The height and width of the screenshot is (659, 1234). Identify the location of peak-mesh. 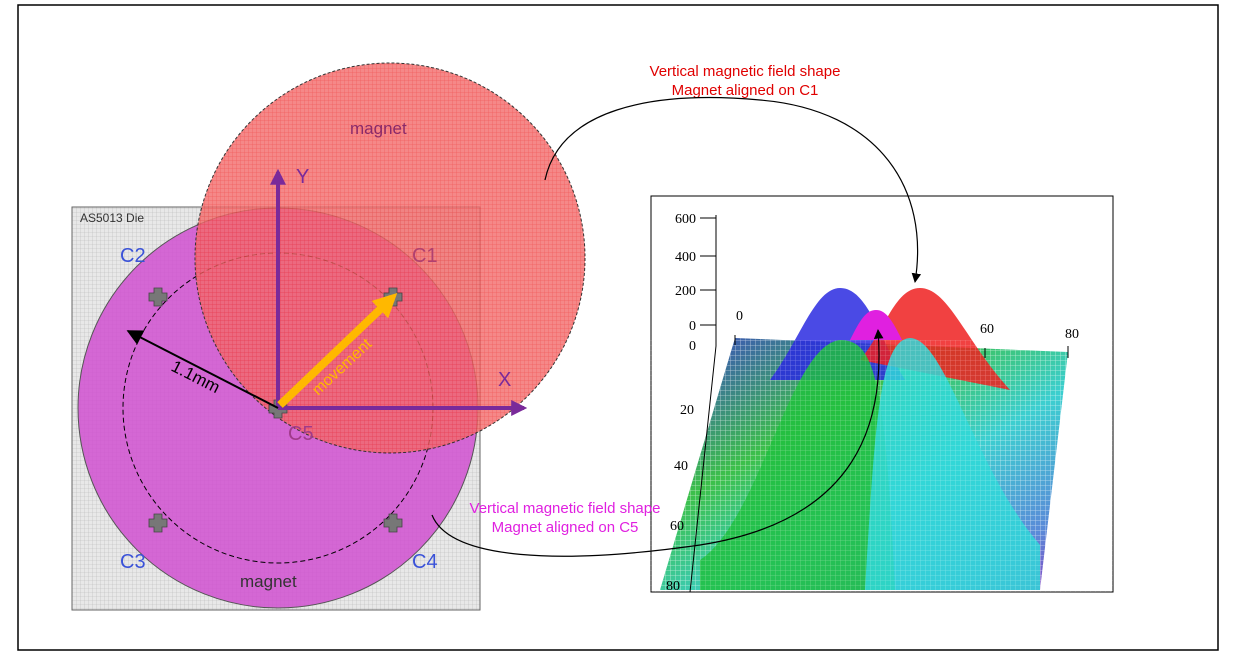
(881, 466).